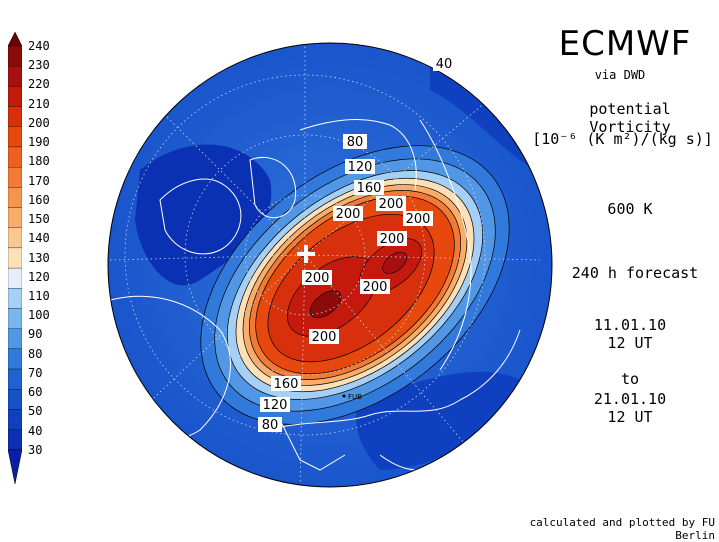 Image resolution: width=719 pixels, height=542 pixels. I want to click on colorbar-cap-bottom, so click(15, 466).